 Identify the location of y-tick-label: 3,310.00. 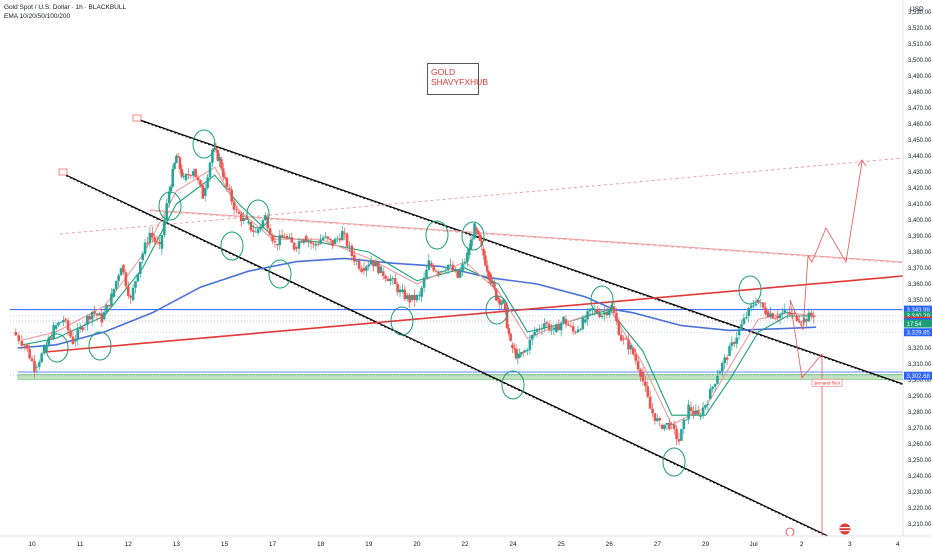
(920, 365).